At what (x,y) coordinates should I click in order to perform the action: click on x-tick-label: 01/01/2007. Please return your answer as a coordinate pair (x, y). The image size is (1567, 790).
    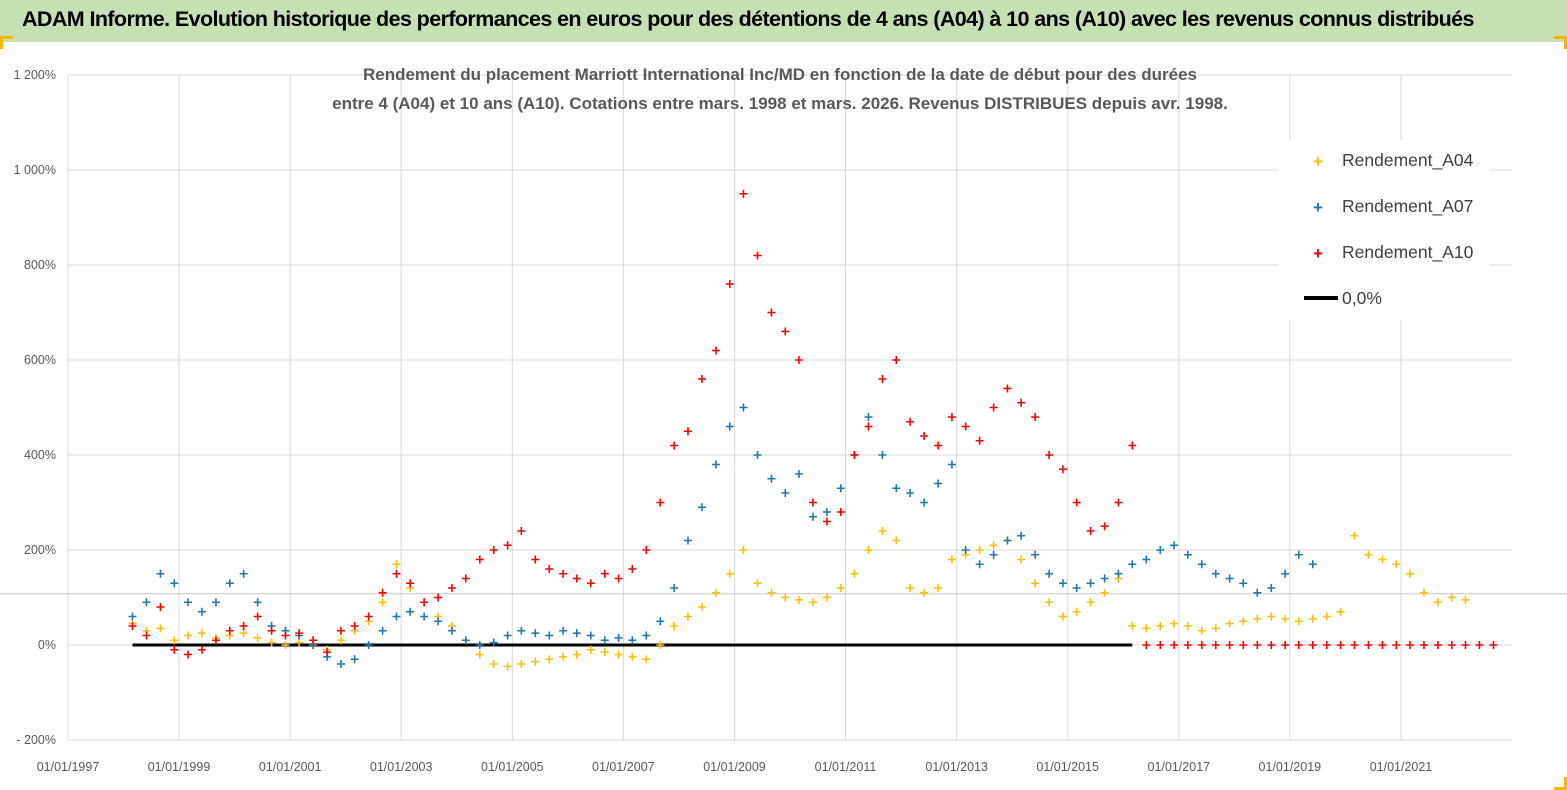
    Looking at the image, I should click on (623, 767).